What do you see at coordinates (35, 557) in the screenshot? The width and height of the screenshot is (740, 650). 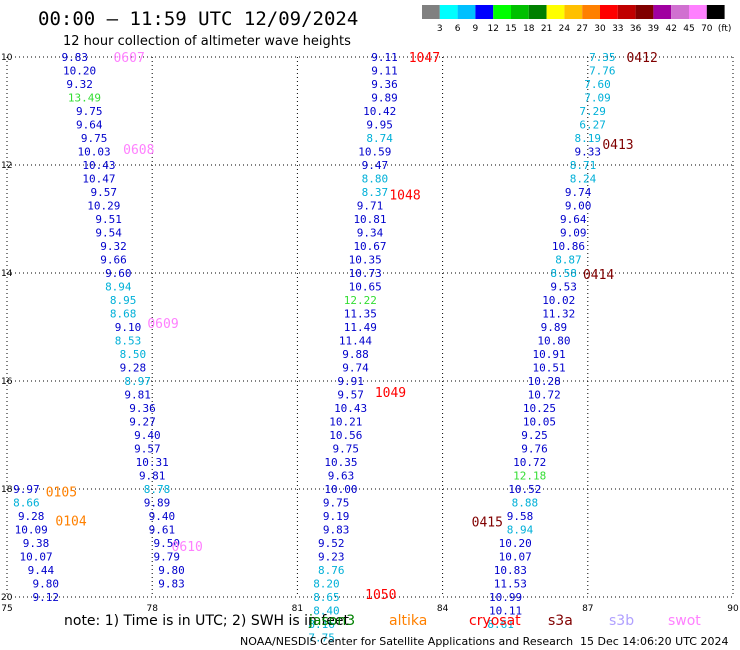 I see `swh-value: 10.07` at bounding box center [35, 557].